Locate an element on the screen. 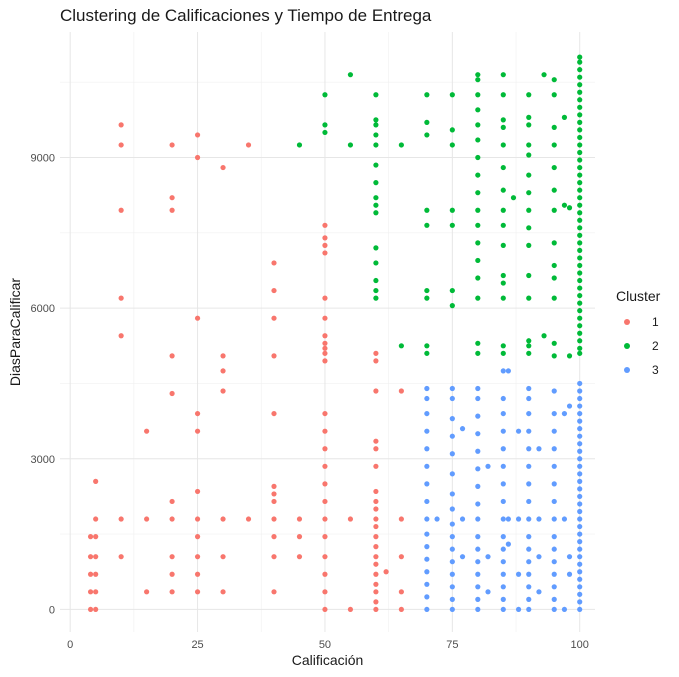 The image size is (679, 677). y-tick-label: 0 is located at coordinates (52, 610).